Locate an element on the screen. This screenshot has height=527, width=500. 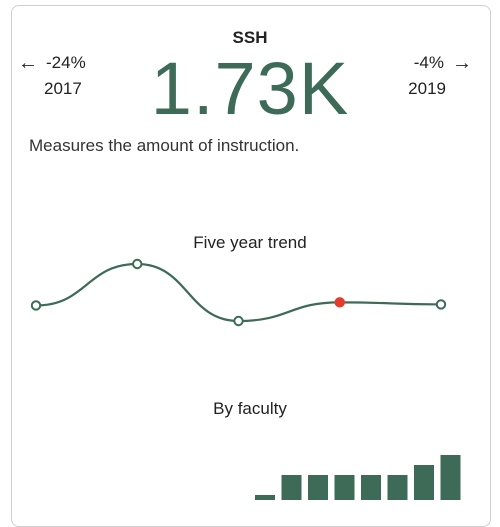
previous-year-nav: ← -24% 2017 is located at coordinates (52, 76).